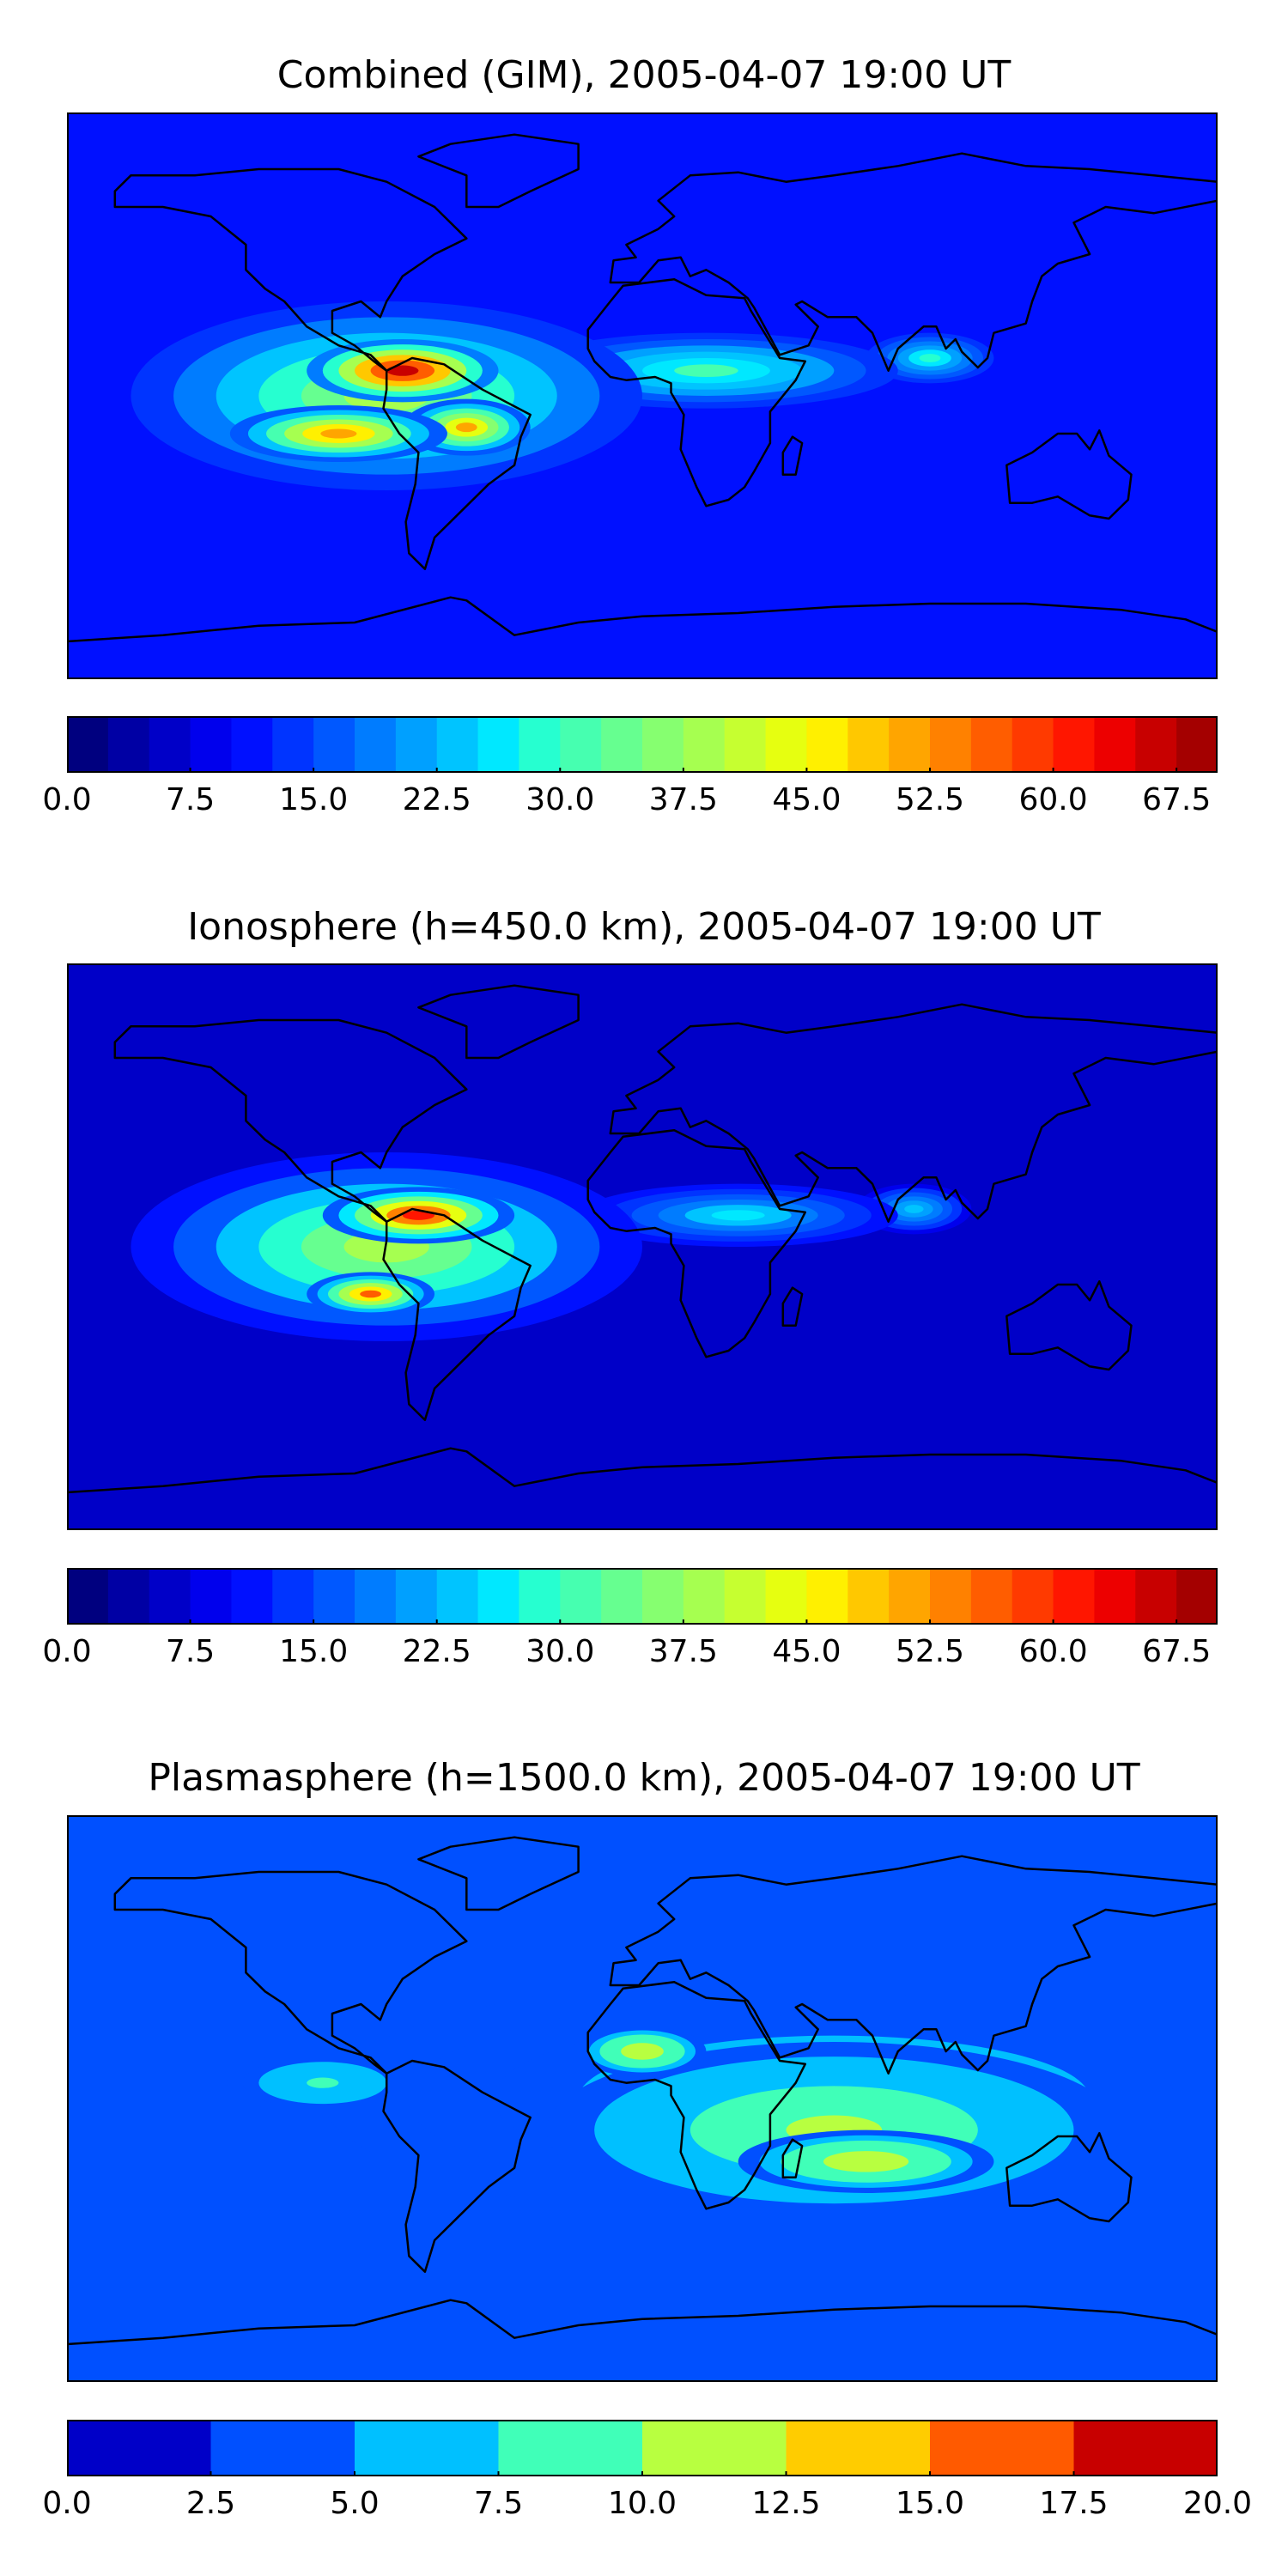  Describe the element at coordinates (1217, 2503) in the screenshot. I see `colorbar-tick-label: 20.0` at that location.